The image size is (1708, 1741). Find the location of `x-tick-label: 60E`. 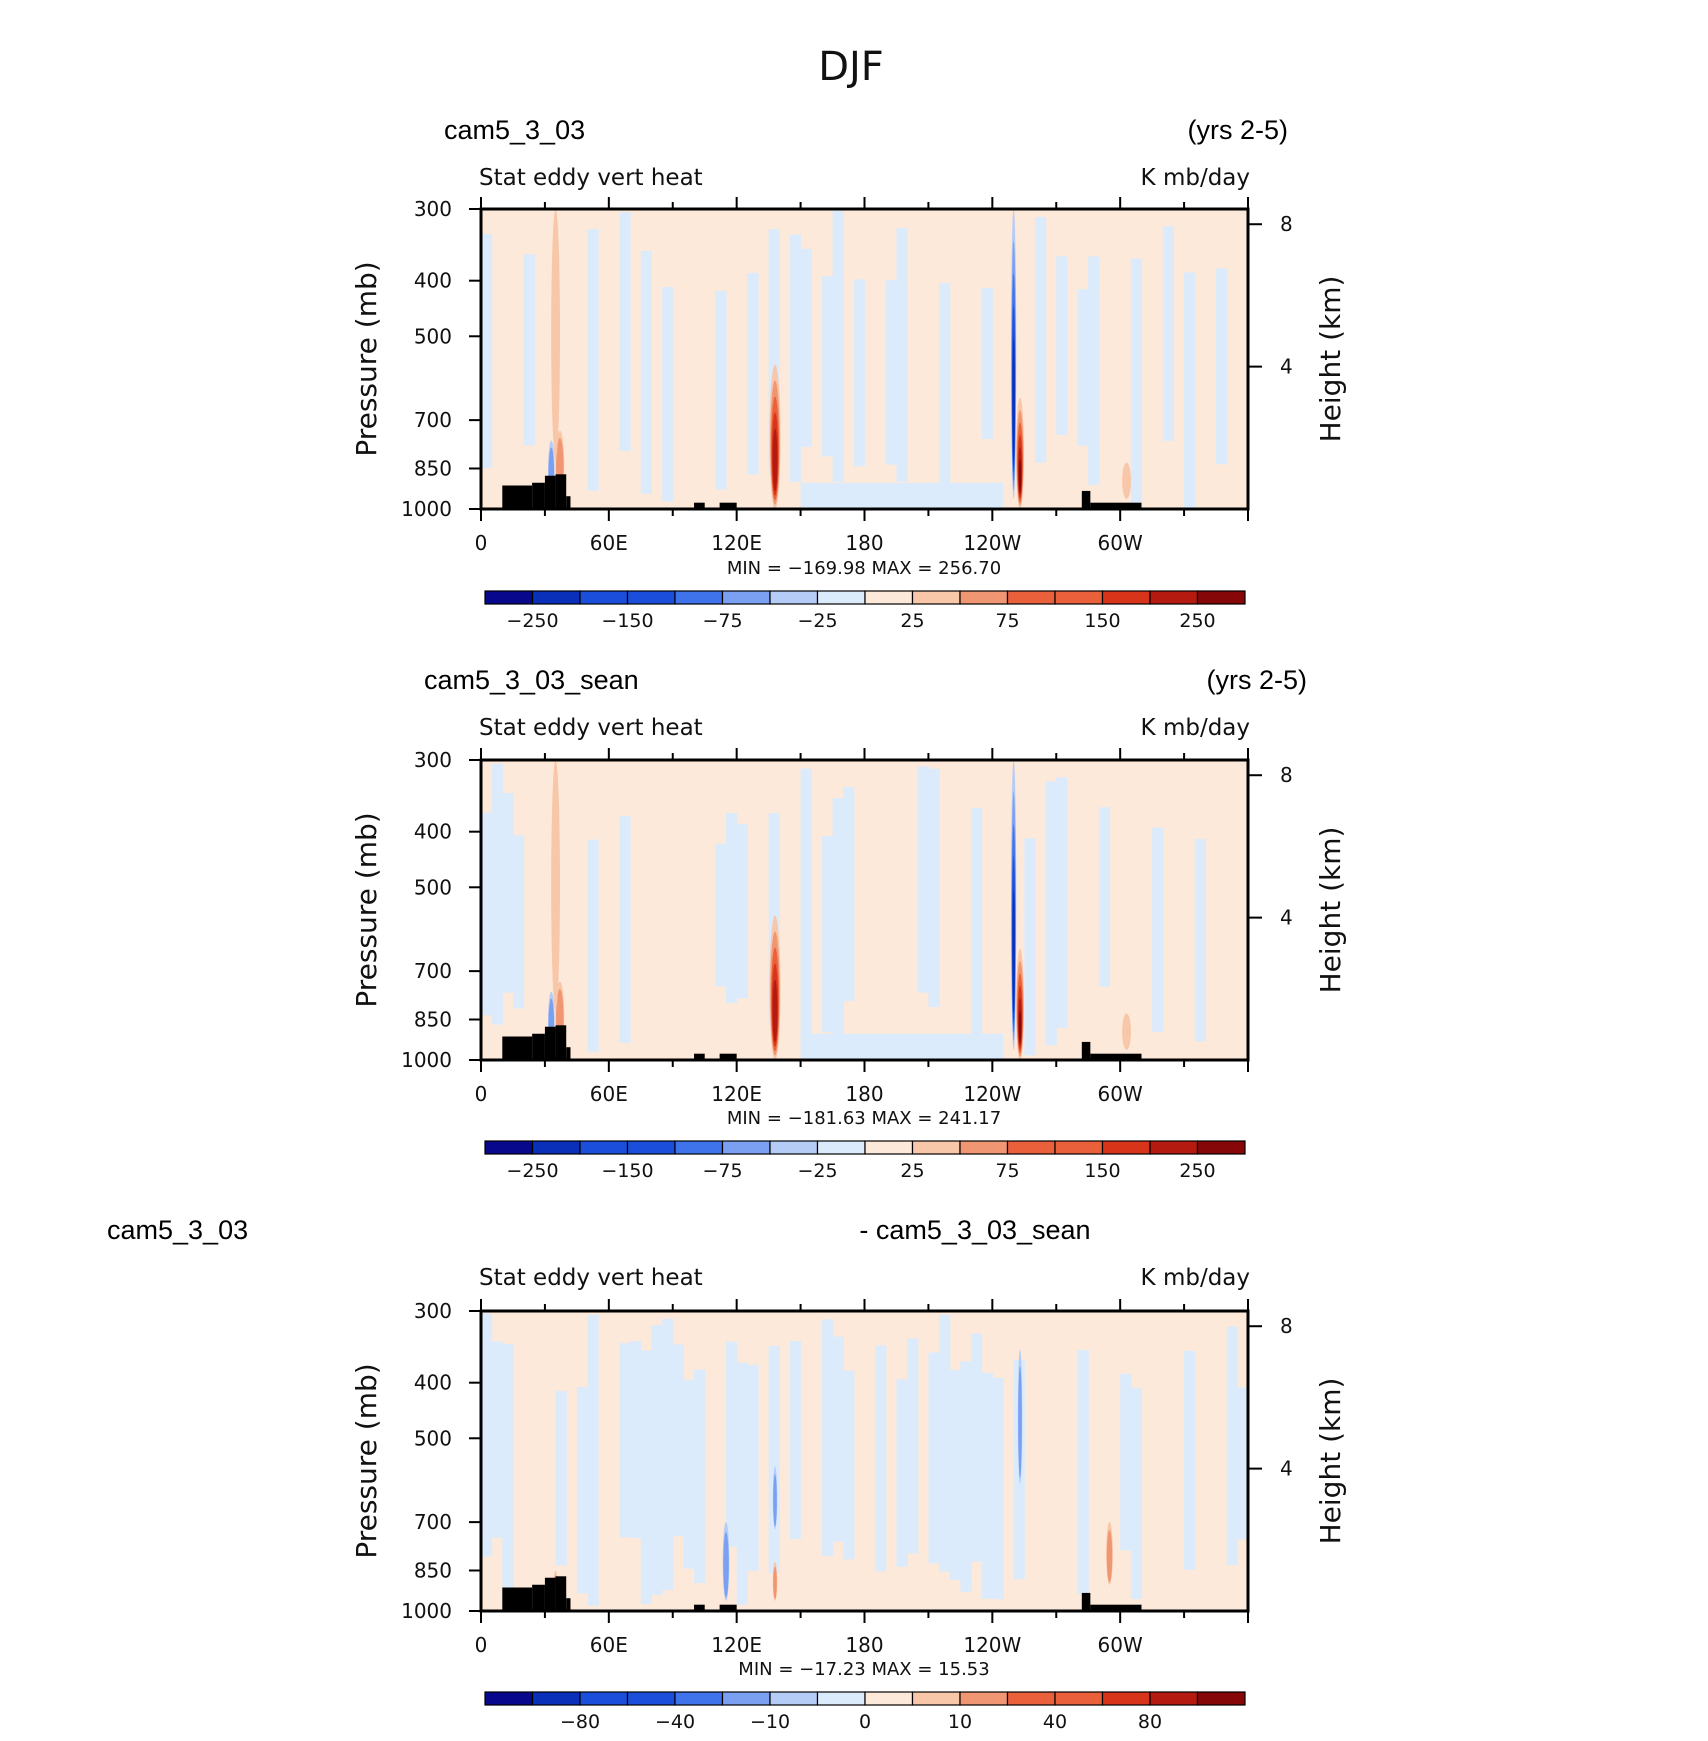

x-tick-label: 60E is located at coordinates (609, 1094).